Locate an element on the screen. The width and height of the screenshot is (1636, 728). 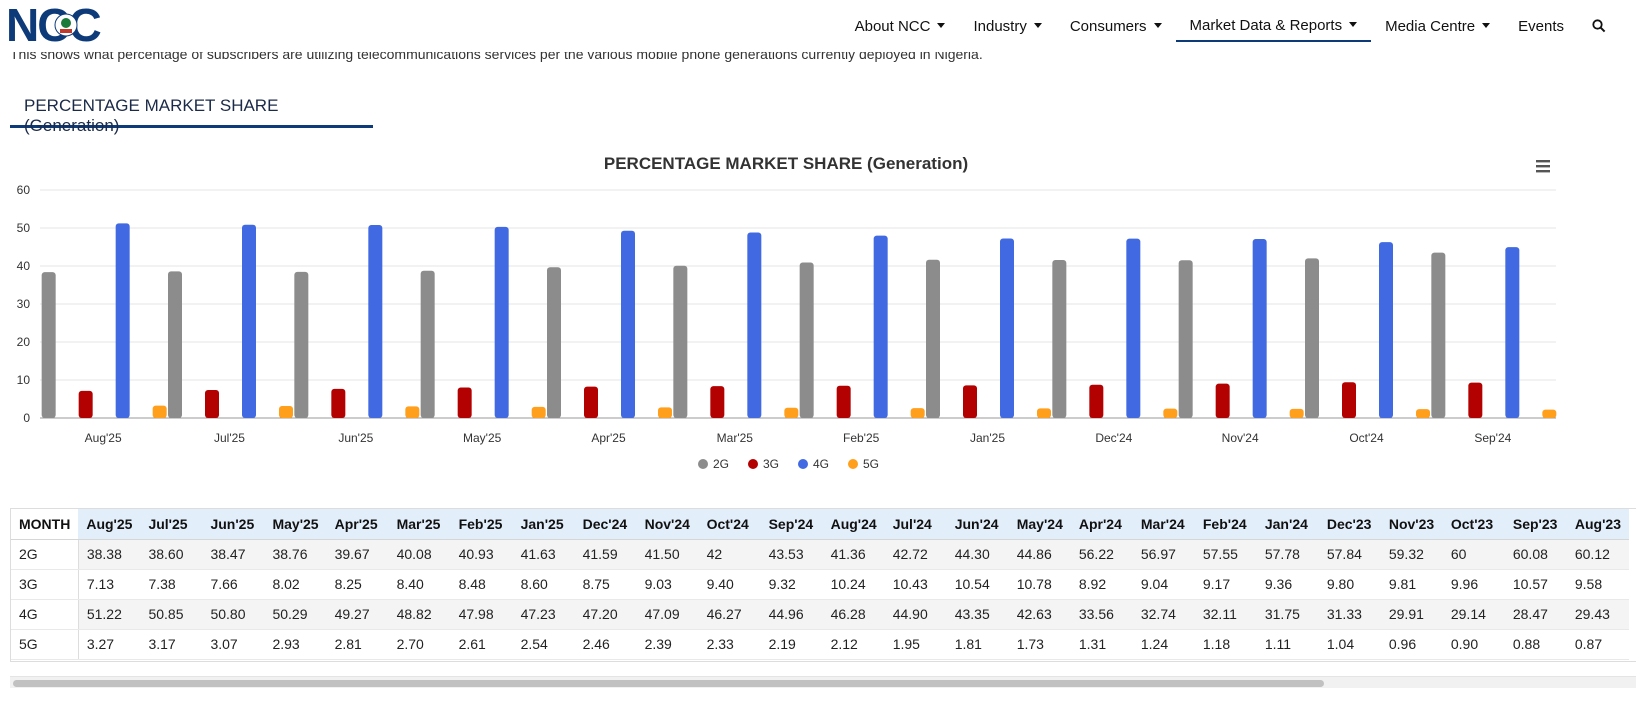
table-column-header: Aug'25 is located at coordinates (109, 524).